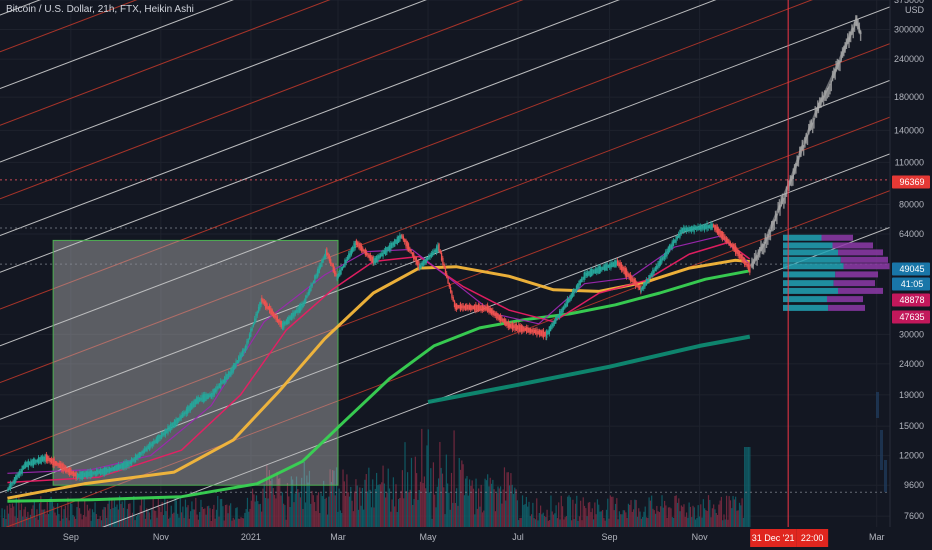  I want to click on x-tick-label: May, so click(429, 537).